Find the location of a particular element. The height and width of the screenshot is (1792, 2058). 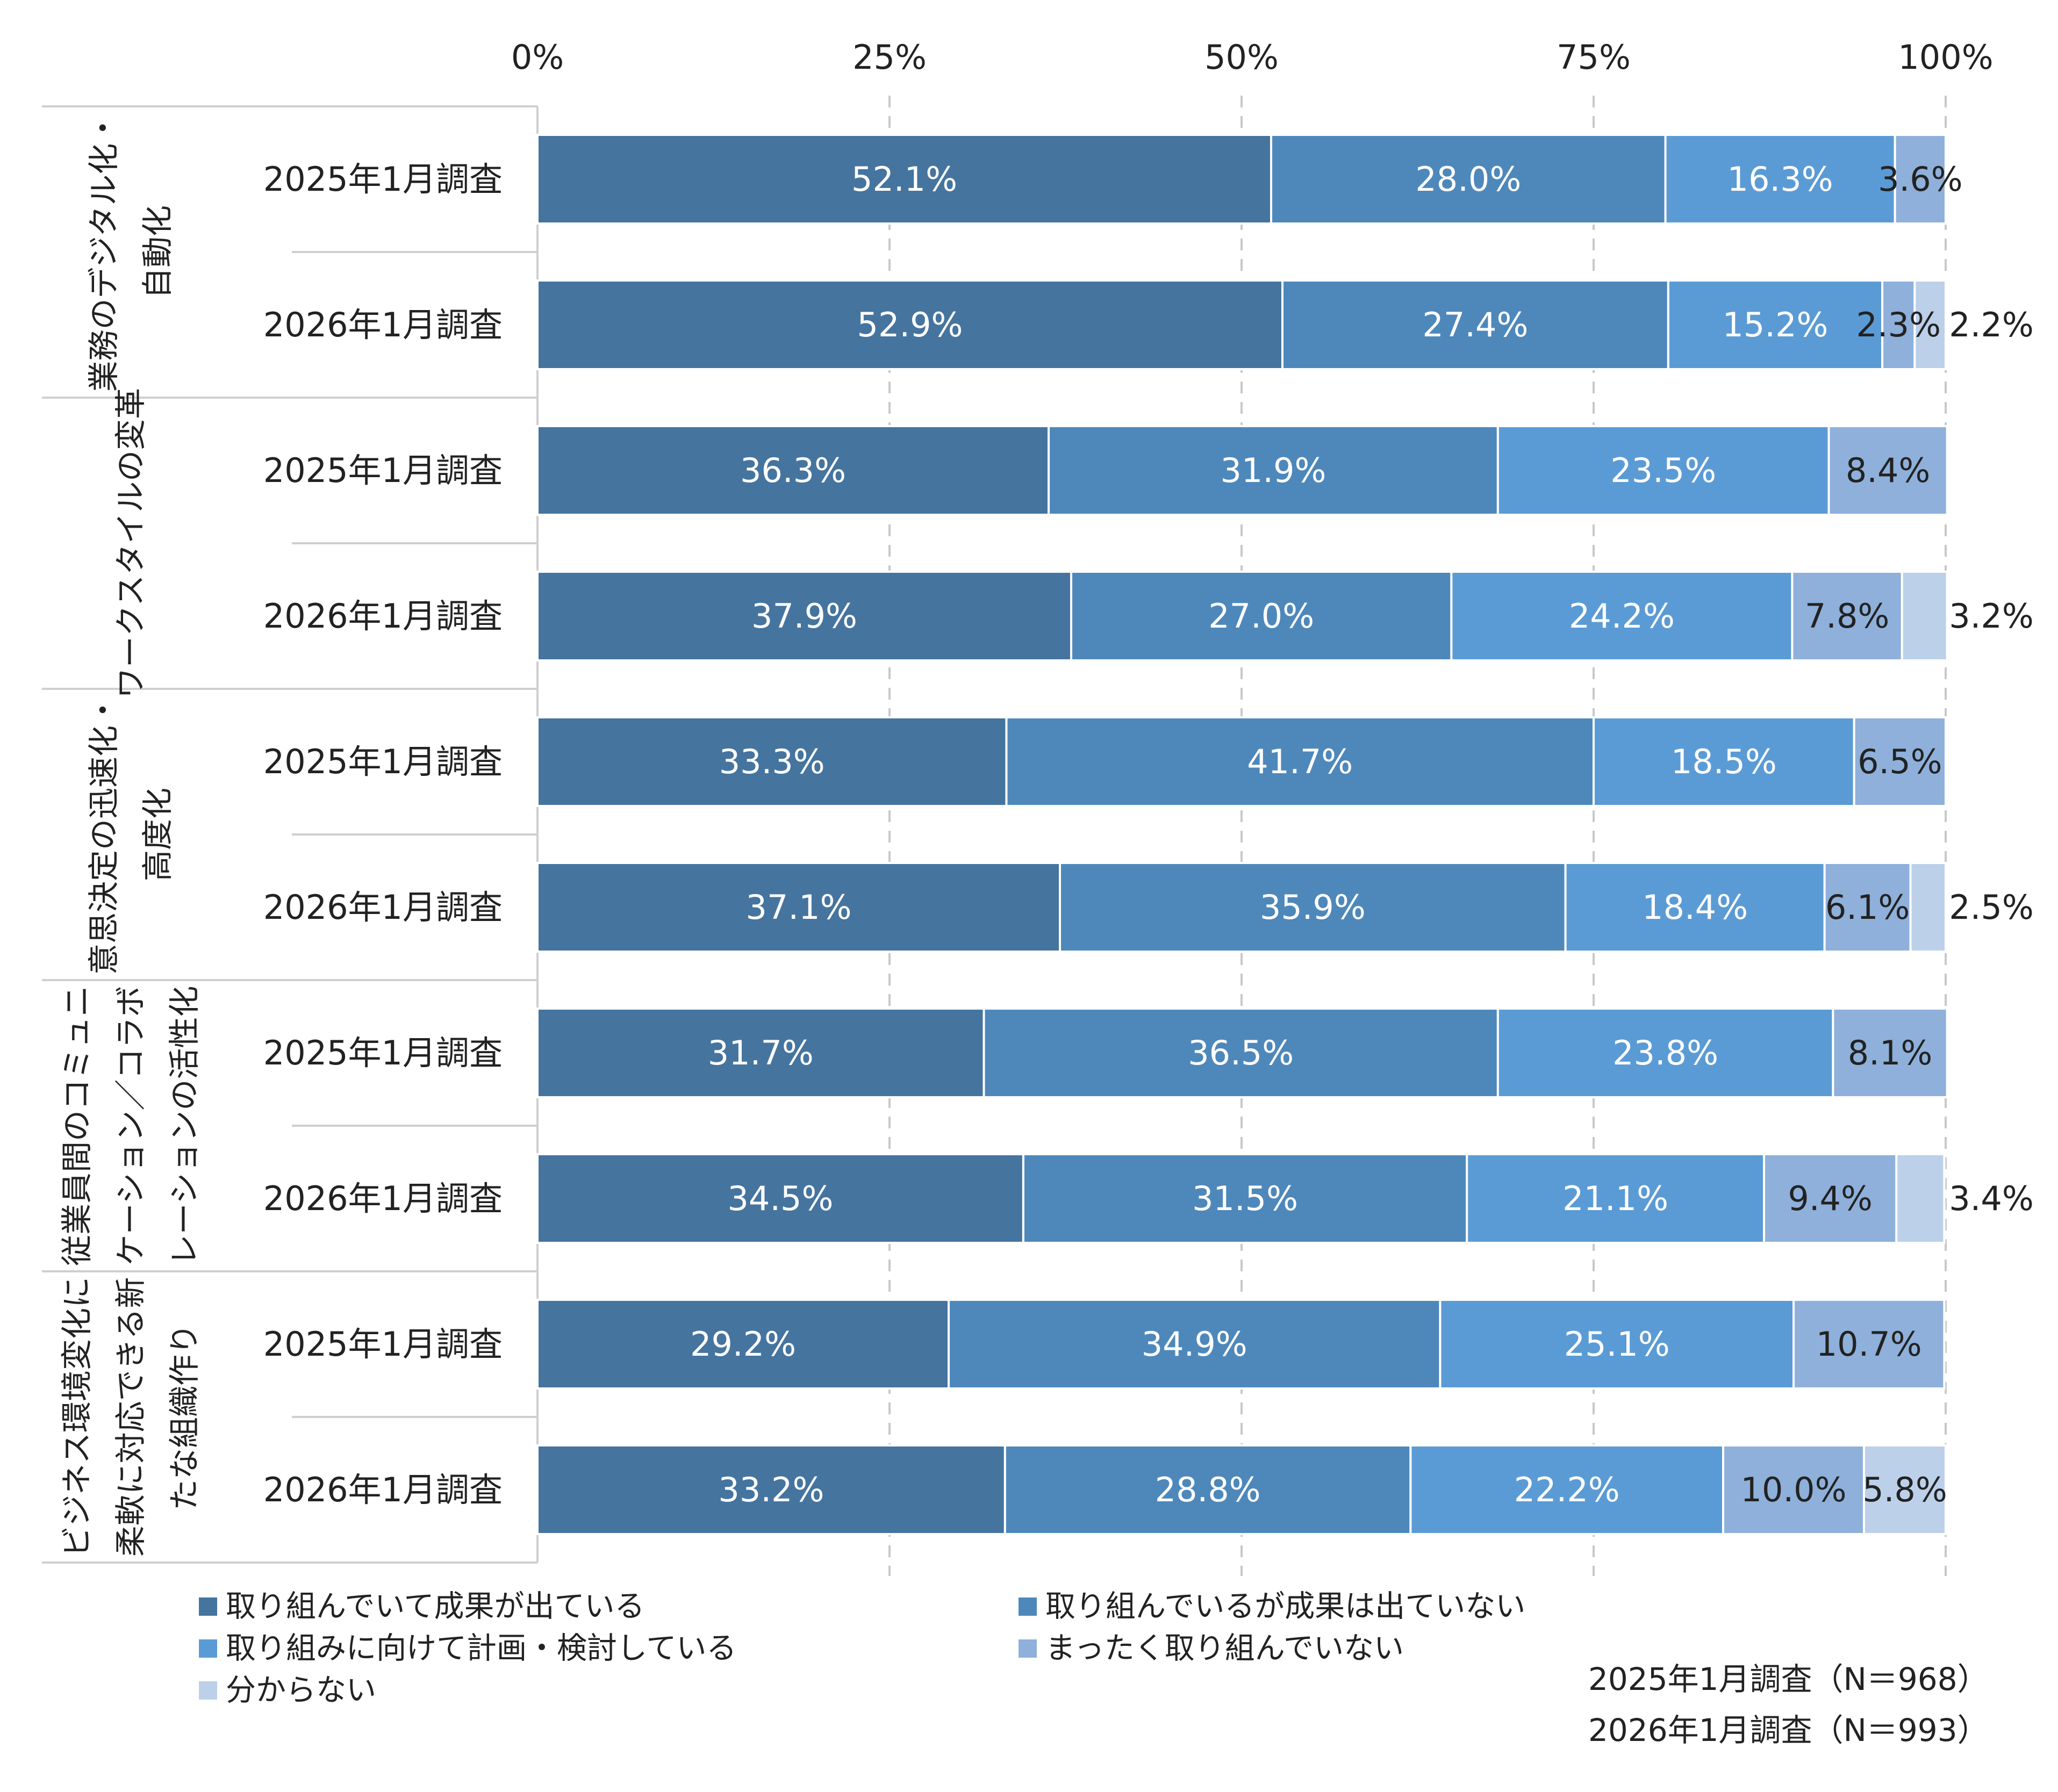

data-label: 33.3% is located at coordinates (772, 761).